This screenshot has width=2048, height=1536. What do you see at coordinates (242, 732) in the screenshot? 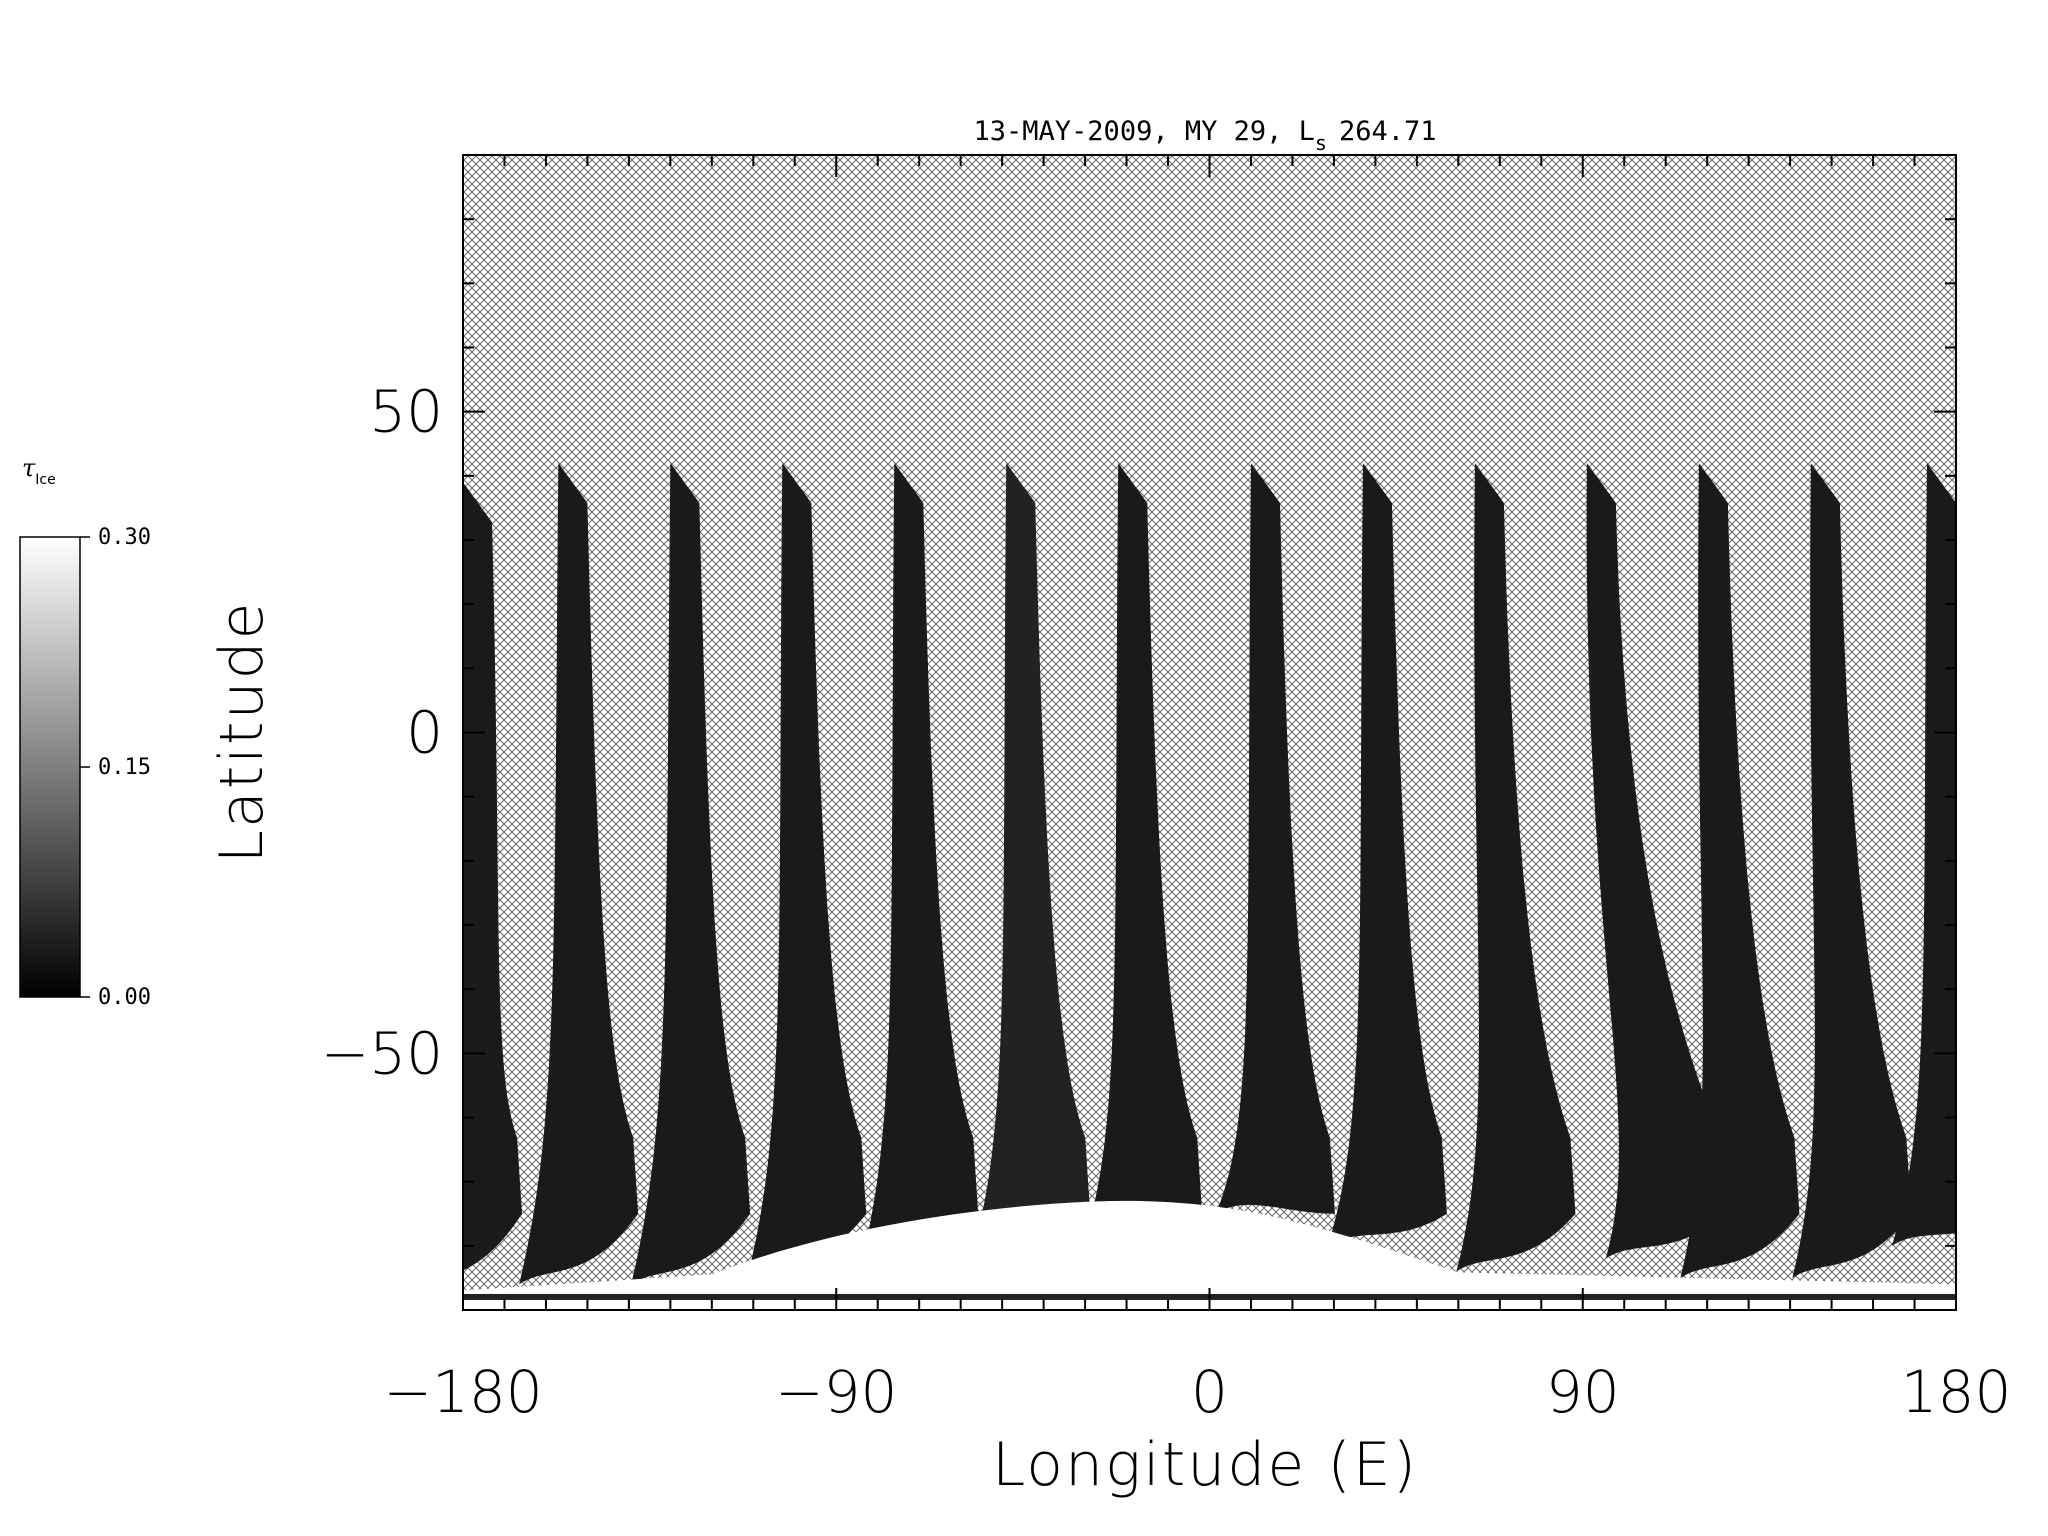
I see `y-axis-label: Latitude` at bounding box center [242, 732].